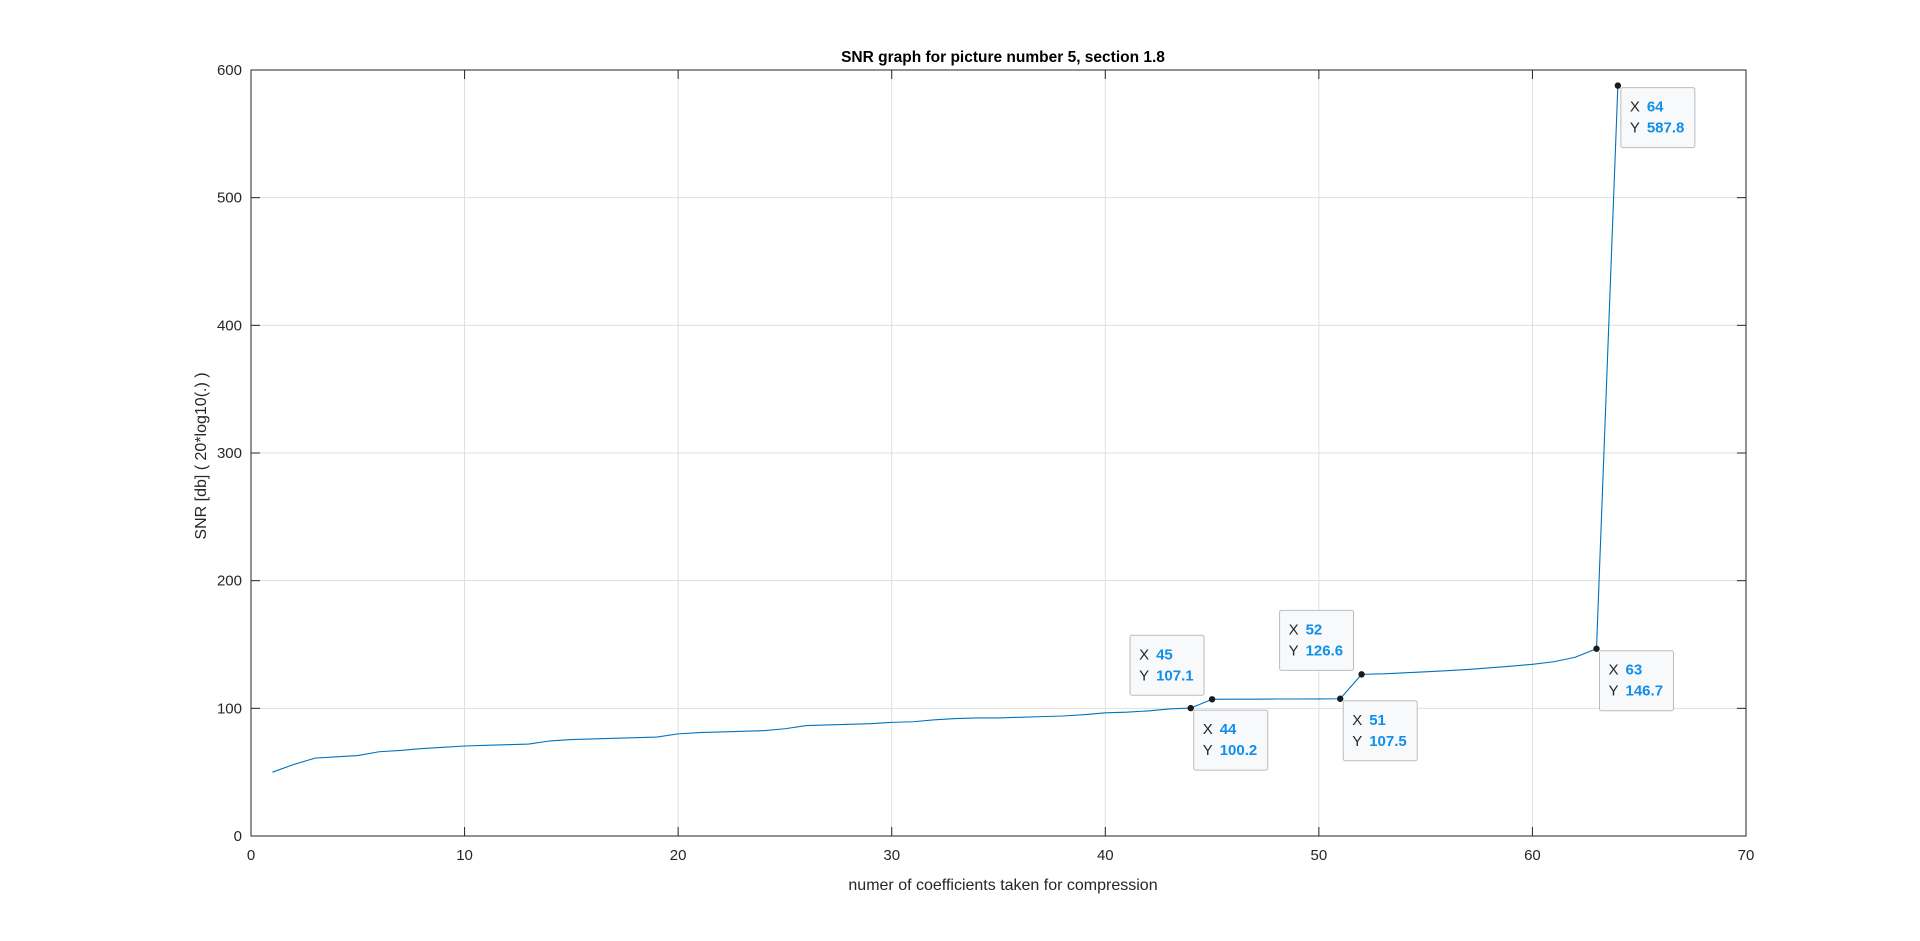 Image resolution: width=1920 pixels, height=941 pixels. What do you see at coordinates (1228, 729) in the screenshot?
I see `datatip-x-value: 44` at bounding box center [1228, 729].